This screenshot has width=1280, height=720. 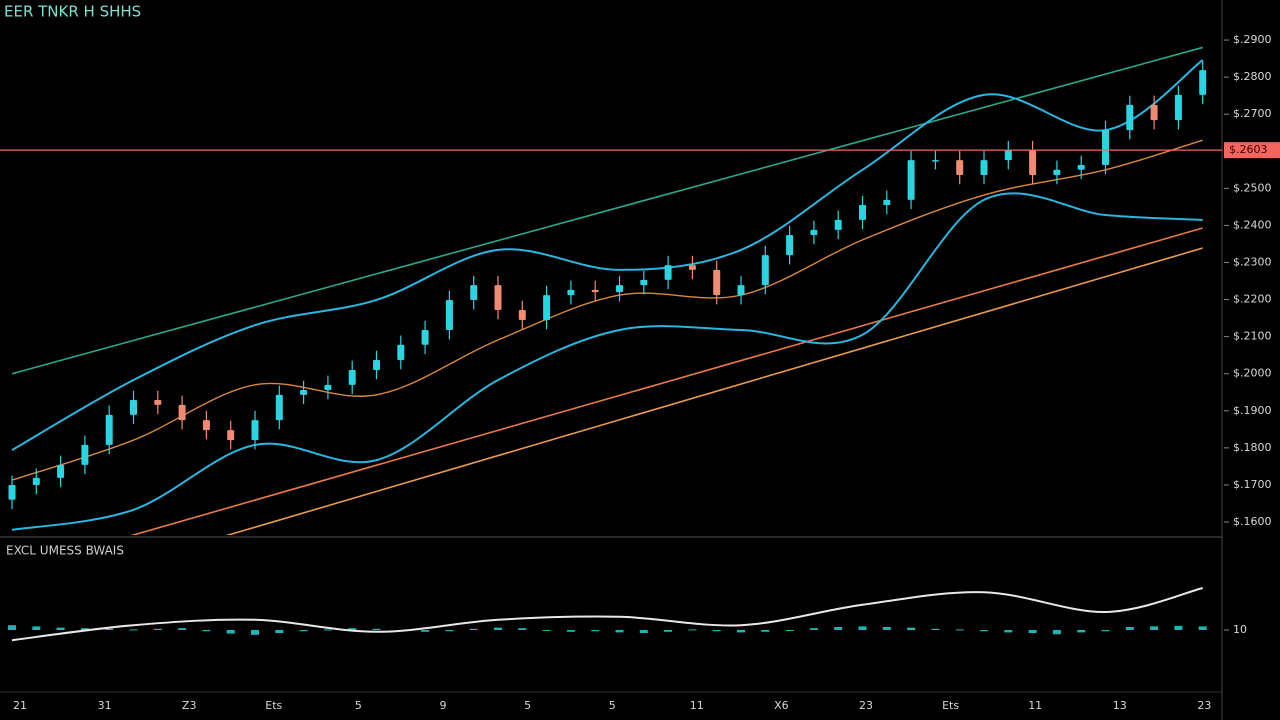 What do you see at coordinates (443, 705) in the screenshot?
I see `x-tick-label: 9` at bounding box center [443, 705].